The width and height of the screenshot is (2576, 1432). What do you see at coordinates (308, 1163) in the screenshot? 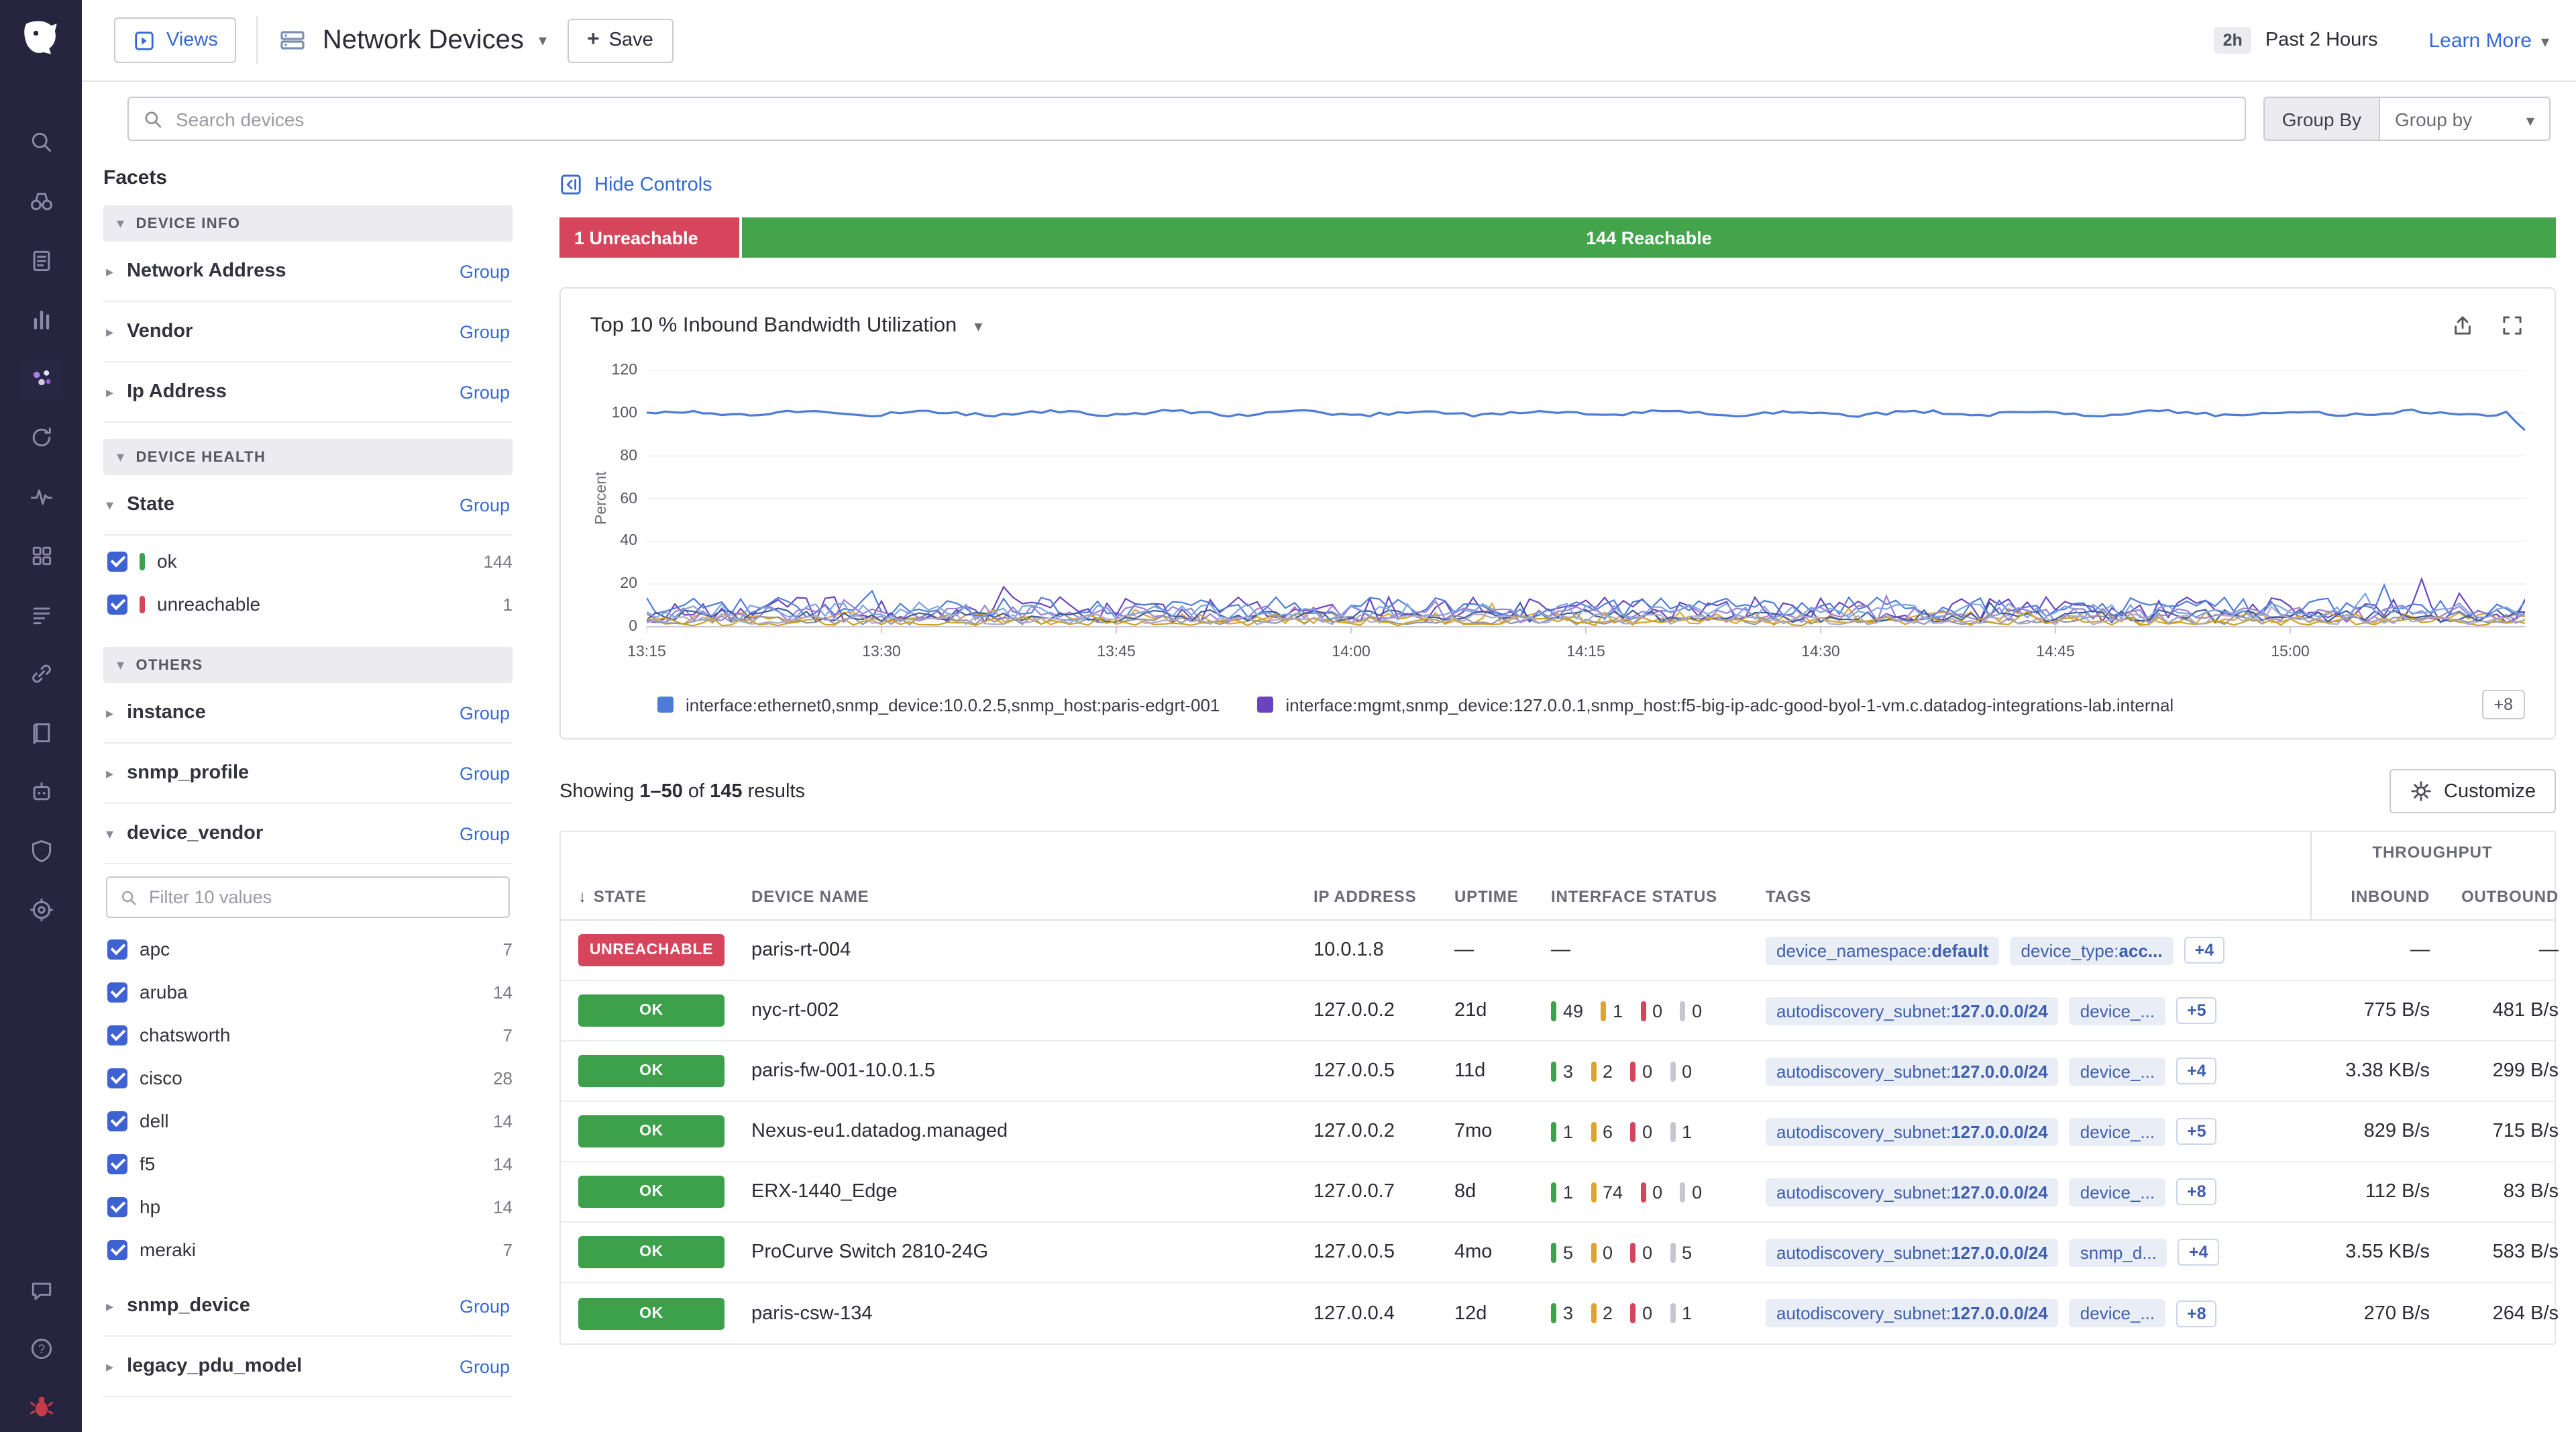
I see `facet-value-f5: f5 14` at bounding box center [308, 1163].